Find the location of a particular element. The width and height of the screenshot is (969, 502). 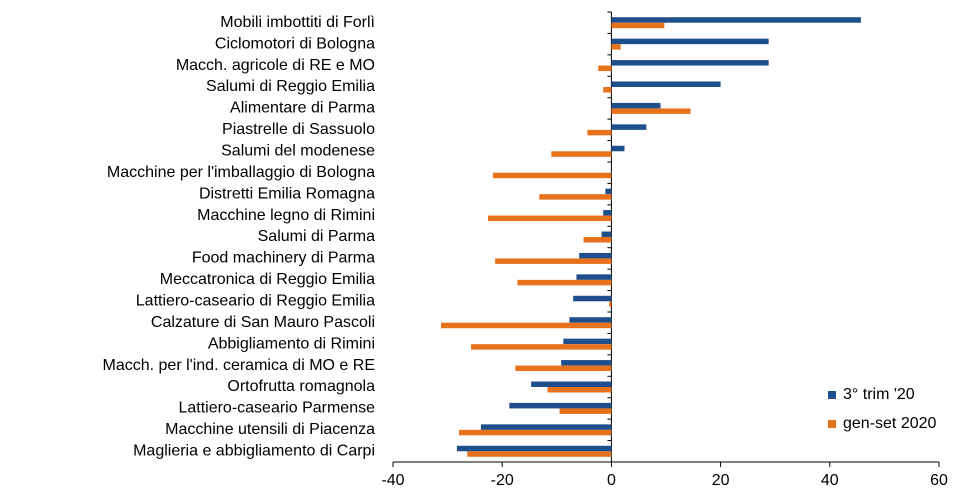

y-tick-label: Salumi di Reggio Emilia is located at coordinates (290, 86).